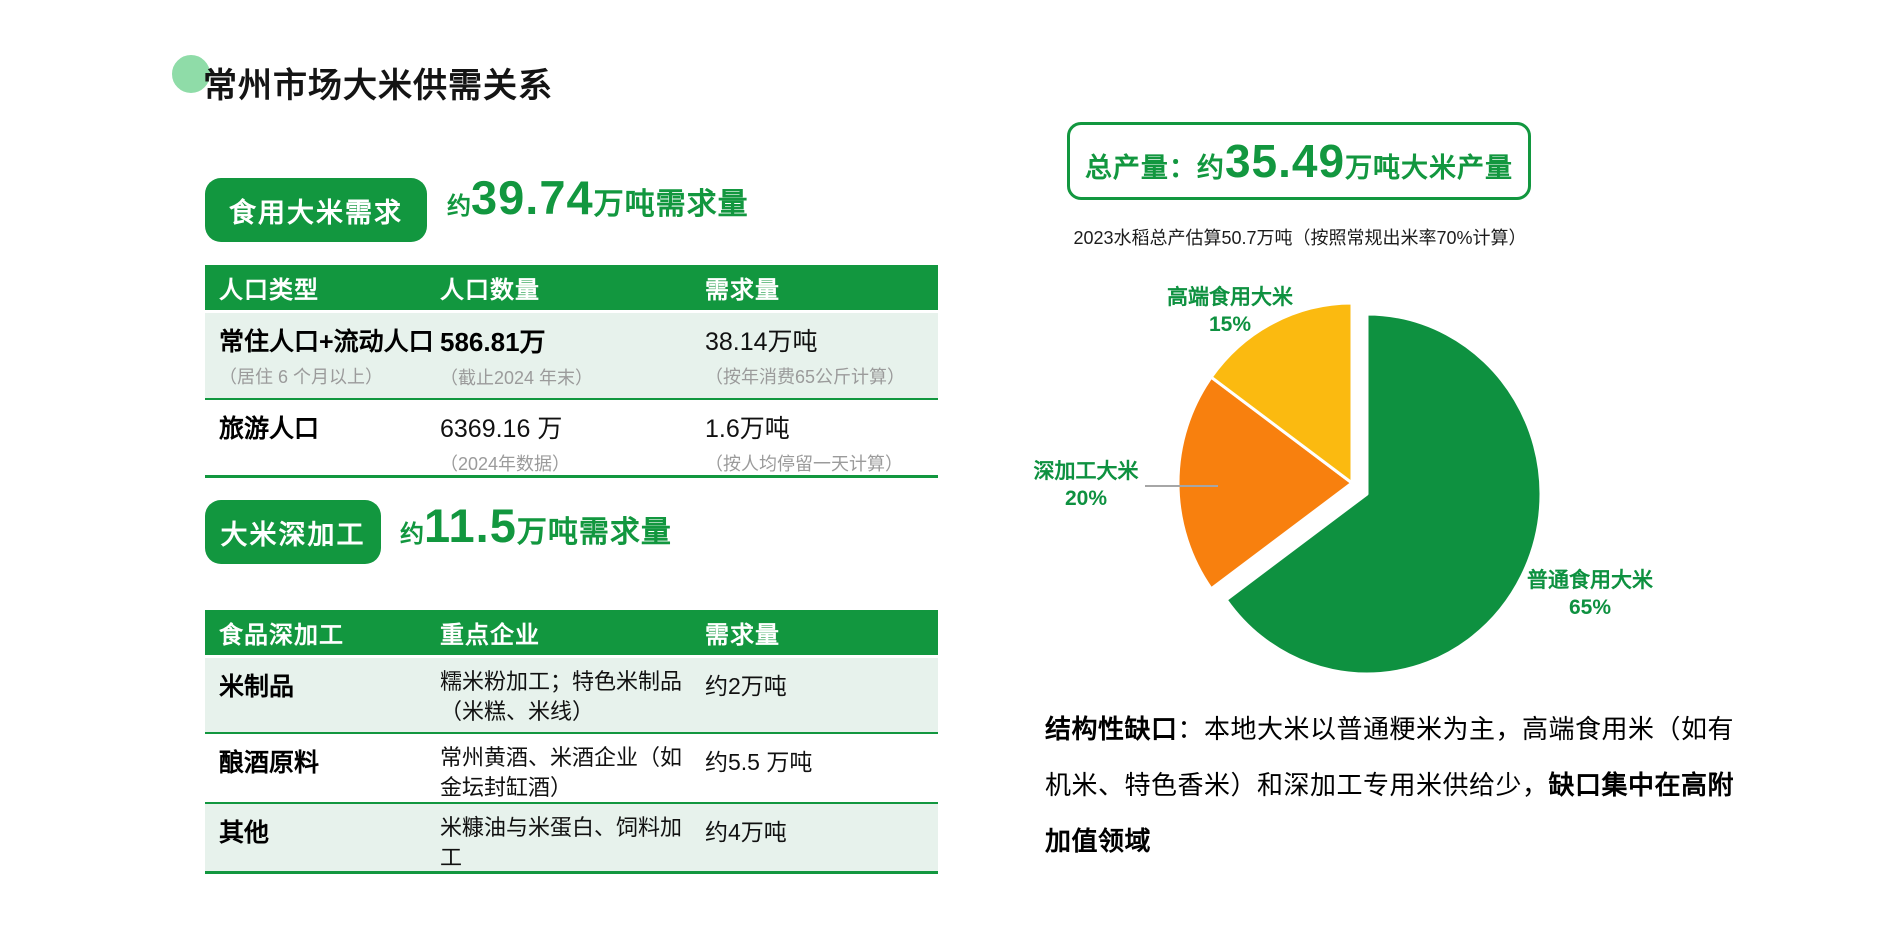  I want to click on pie-leader-line, so click(1181, 486).